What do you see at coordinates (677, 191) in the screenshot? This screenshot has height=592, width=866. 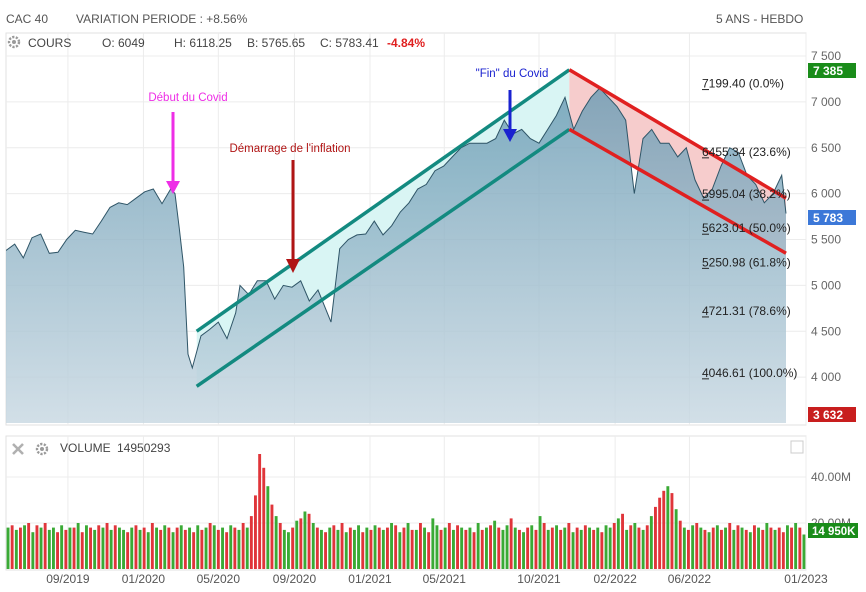 I see `falling-channel-lower-line` at bounding box center [677, 191].